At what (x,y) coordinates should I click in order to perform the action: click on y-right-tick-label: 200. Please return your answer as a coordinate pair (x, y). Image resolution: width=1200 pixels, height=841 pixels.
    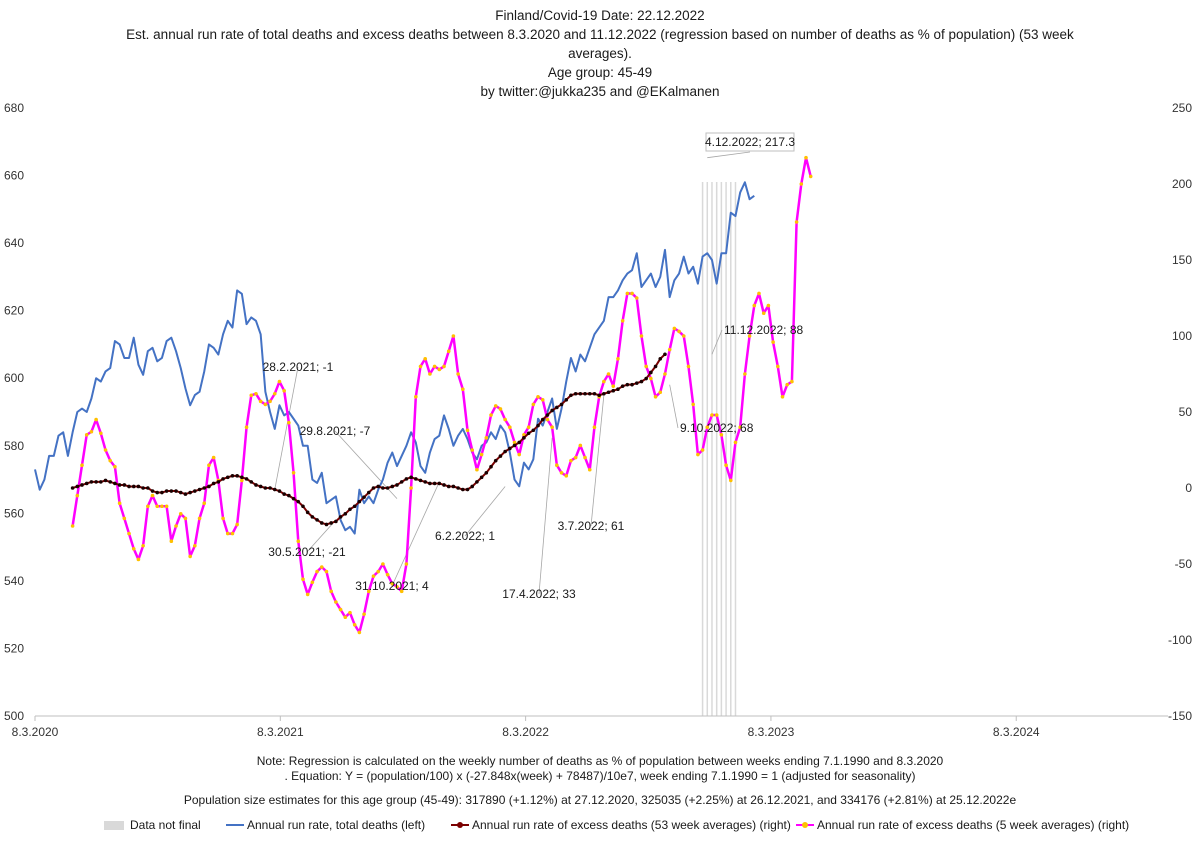
    Looking at the image, I should click on (1182, 184).